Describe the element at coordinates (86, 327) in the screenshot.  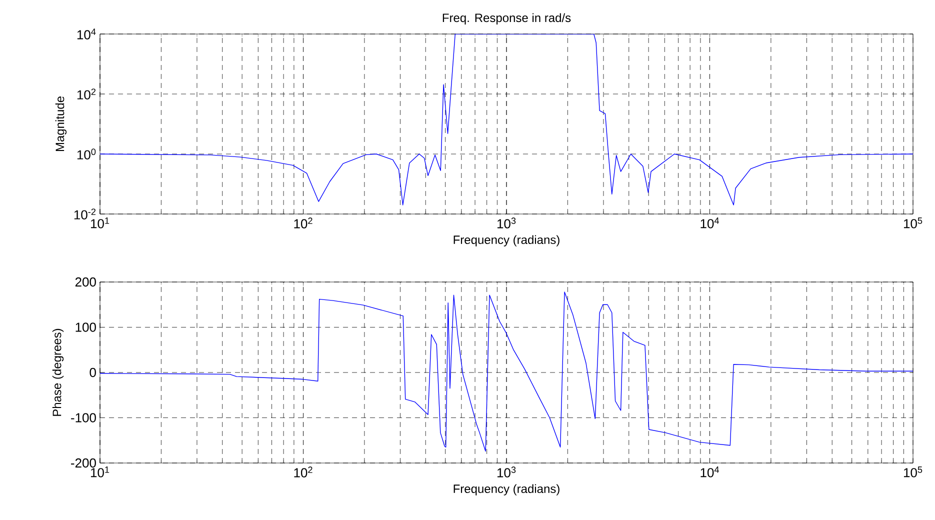
I see `y-tick-label: 100` at that location.